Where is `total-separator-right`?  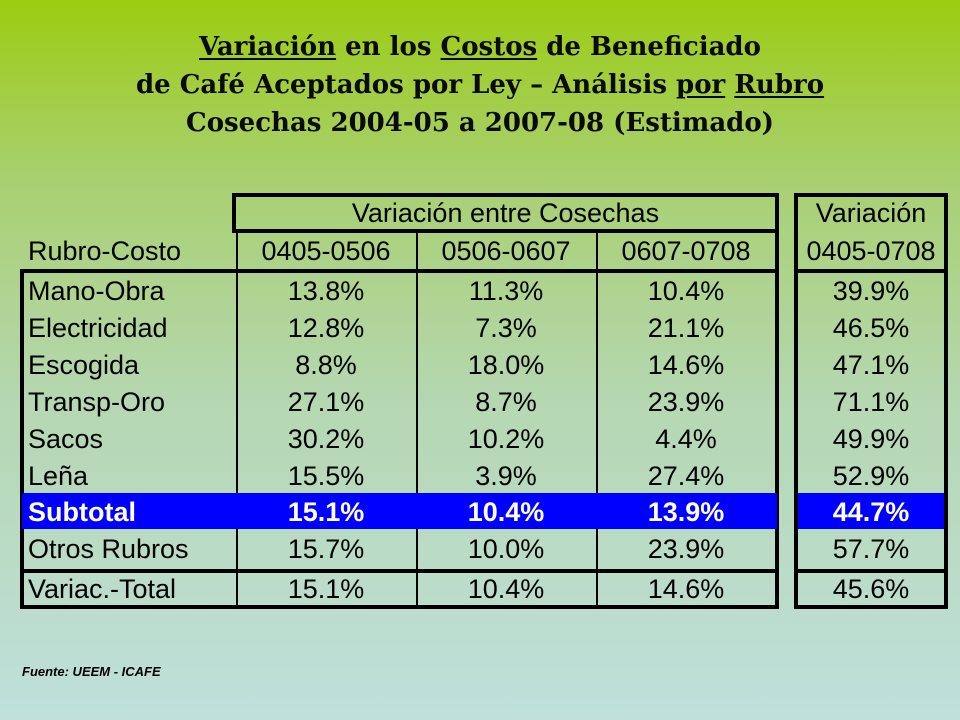
total-separator-right is located at coordinates (871, 571).